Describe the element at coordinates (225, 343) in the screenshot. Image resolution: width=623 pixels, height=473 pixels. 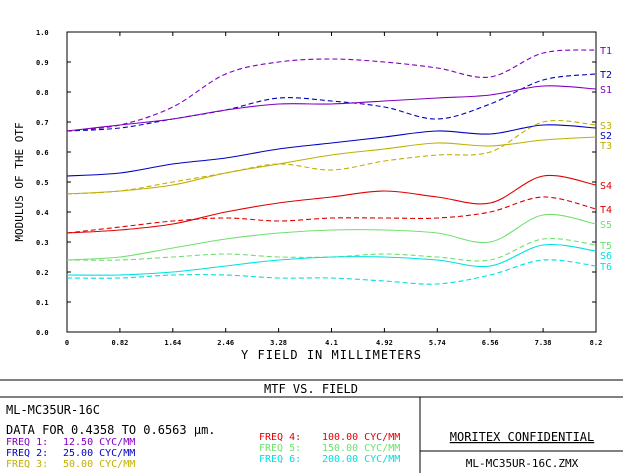
I see `x-tick-label: 2.46` at that location.